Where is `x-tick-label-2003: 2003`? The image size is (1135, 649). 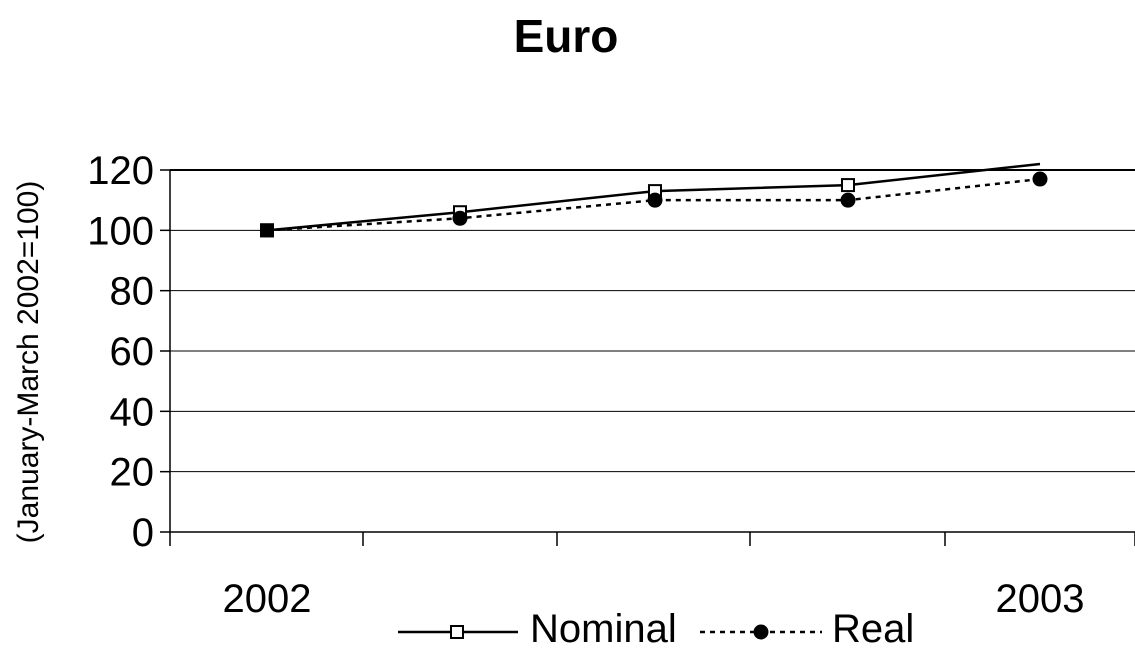
x-tick-label-2003: 2003 is located at coordinates (1040, 599).